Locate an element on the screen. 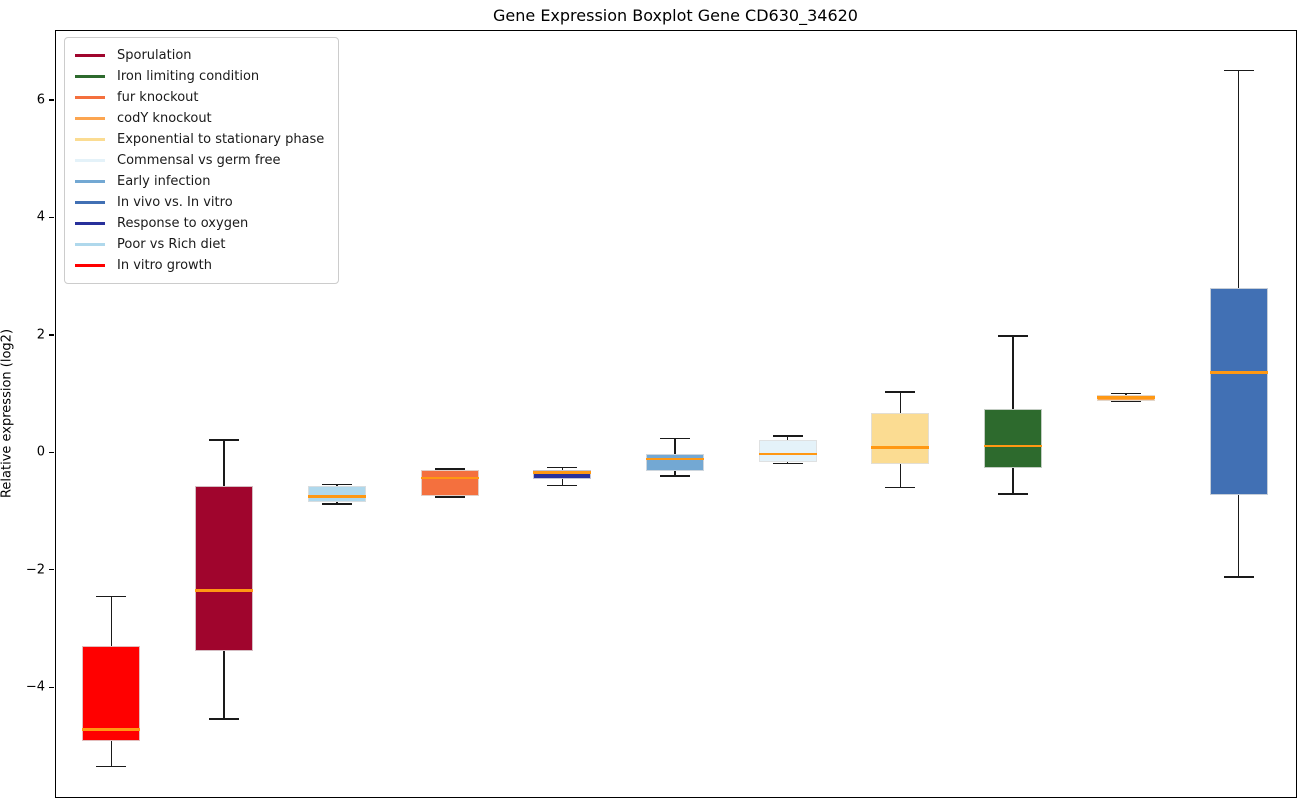 The width and height of the screenshot is (1309, 812). legend-label: Early infection is located at coordinates (164, 181).